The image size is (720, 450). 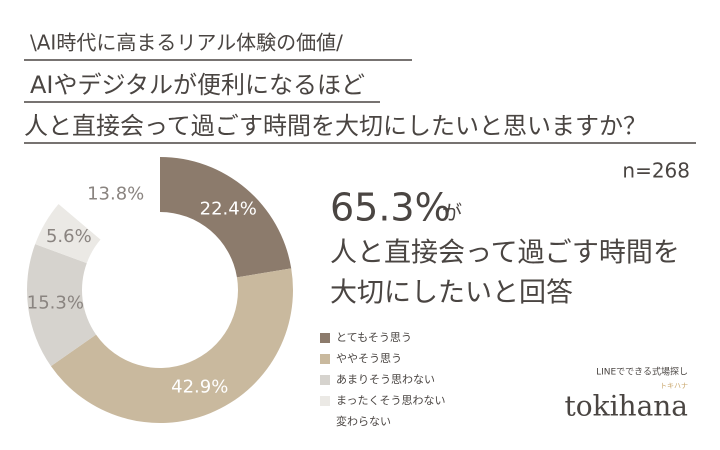 What do you see at coordinates (391, 400) in the screenshot?
I see `legend-label: まったくそう思わない` at bounding box center [391, 400].